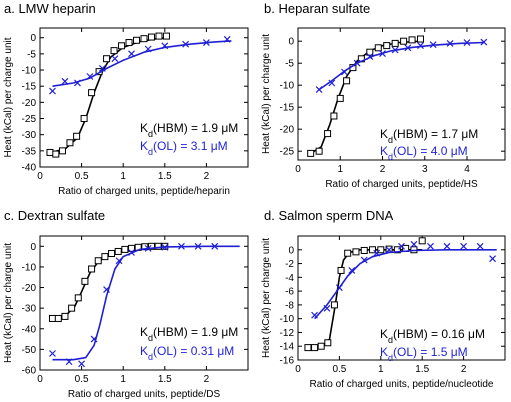 This screenshot has width=511, height=402. Describe the element at coordinates (187, 353) in the screenshot. I see `kd-annotation-OL: Kd(OL) = 0.31 μM` at that location.